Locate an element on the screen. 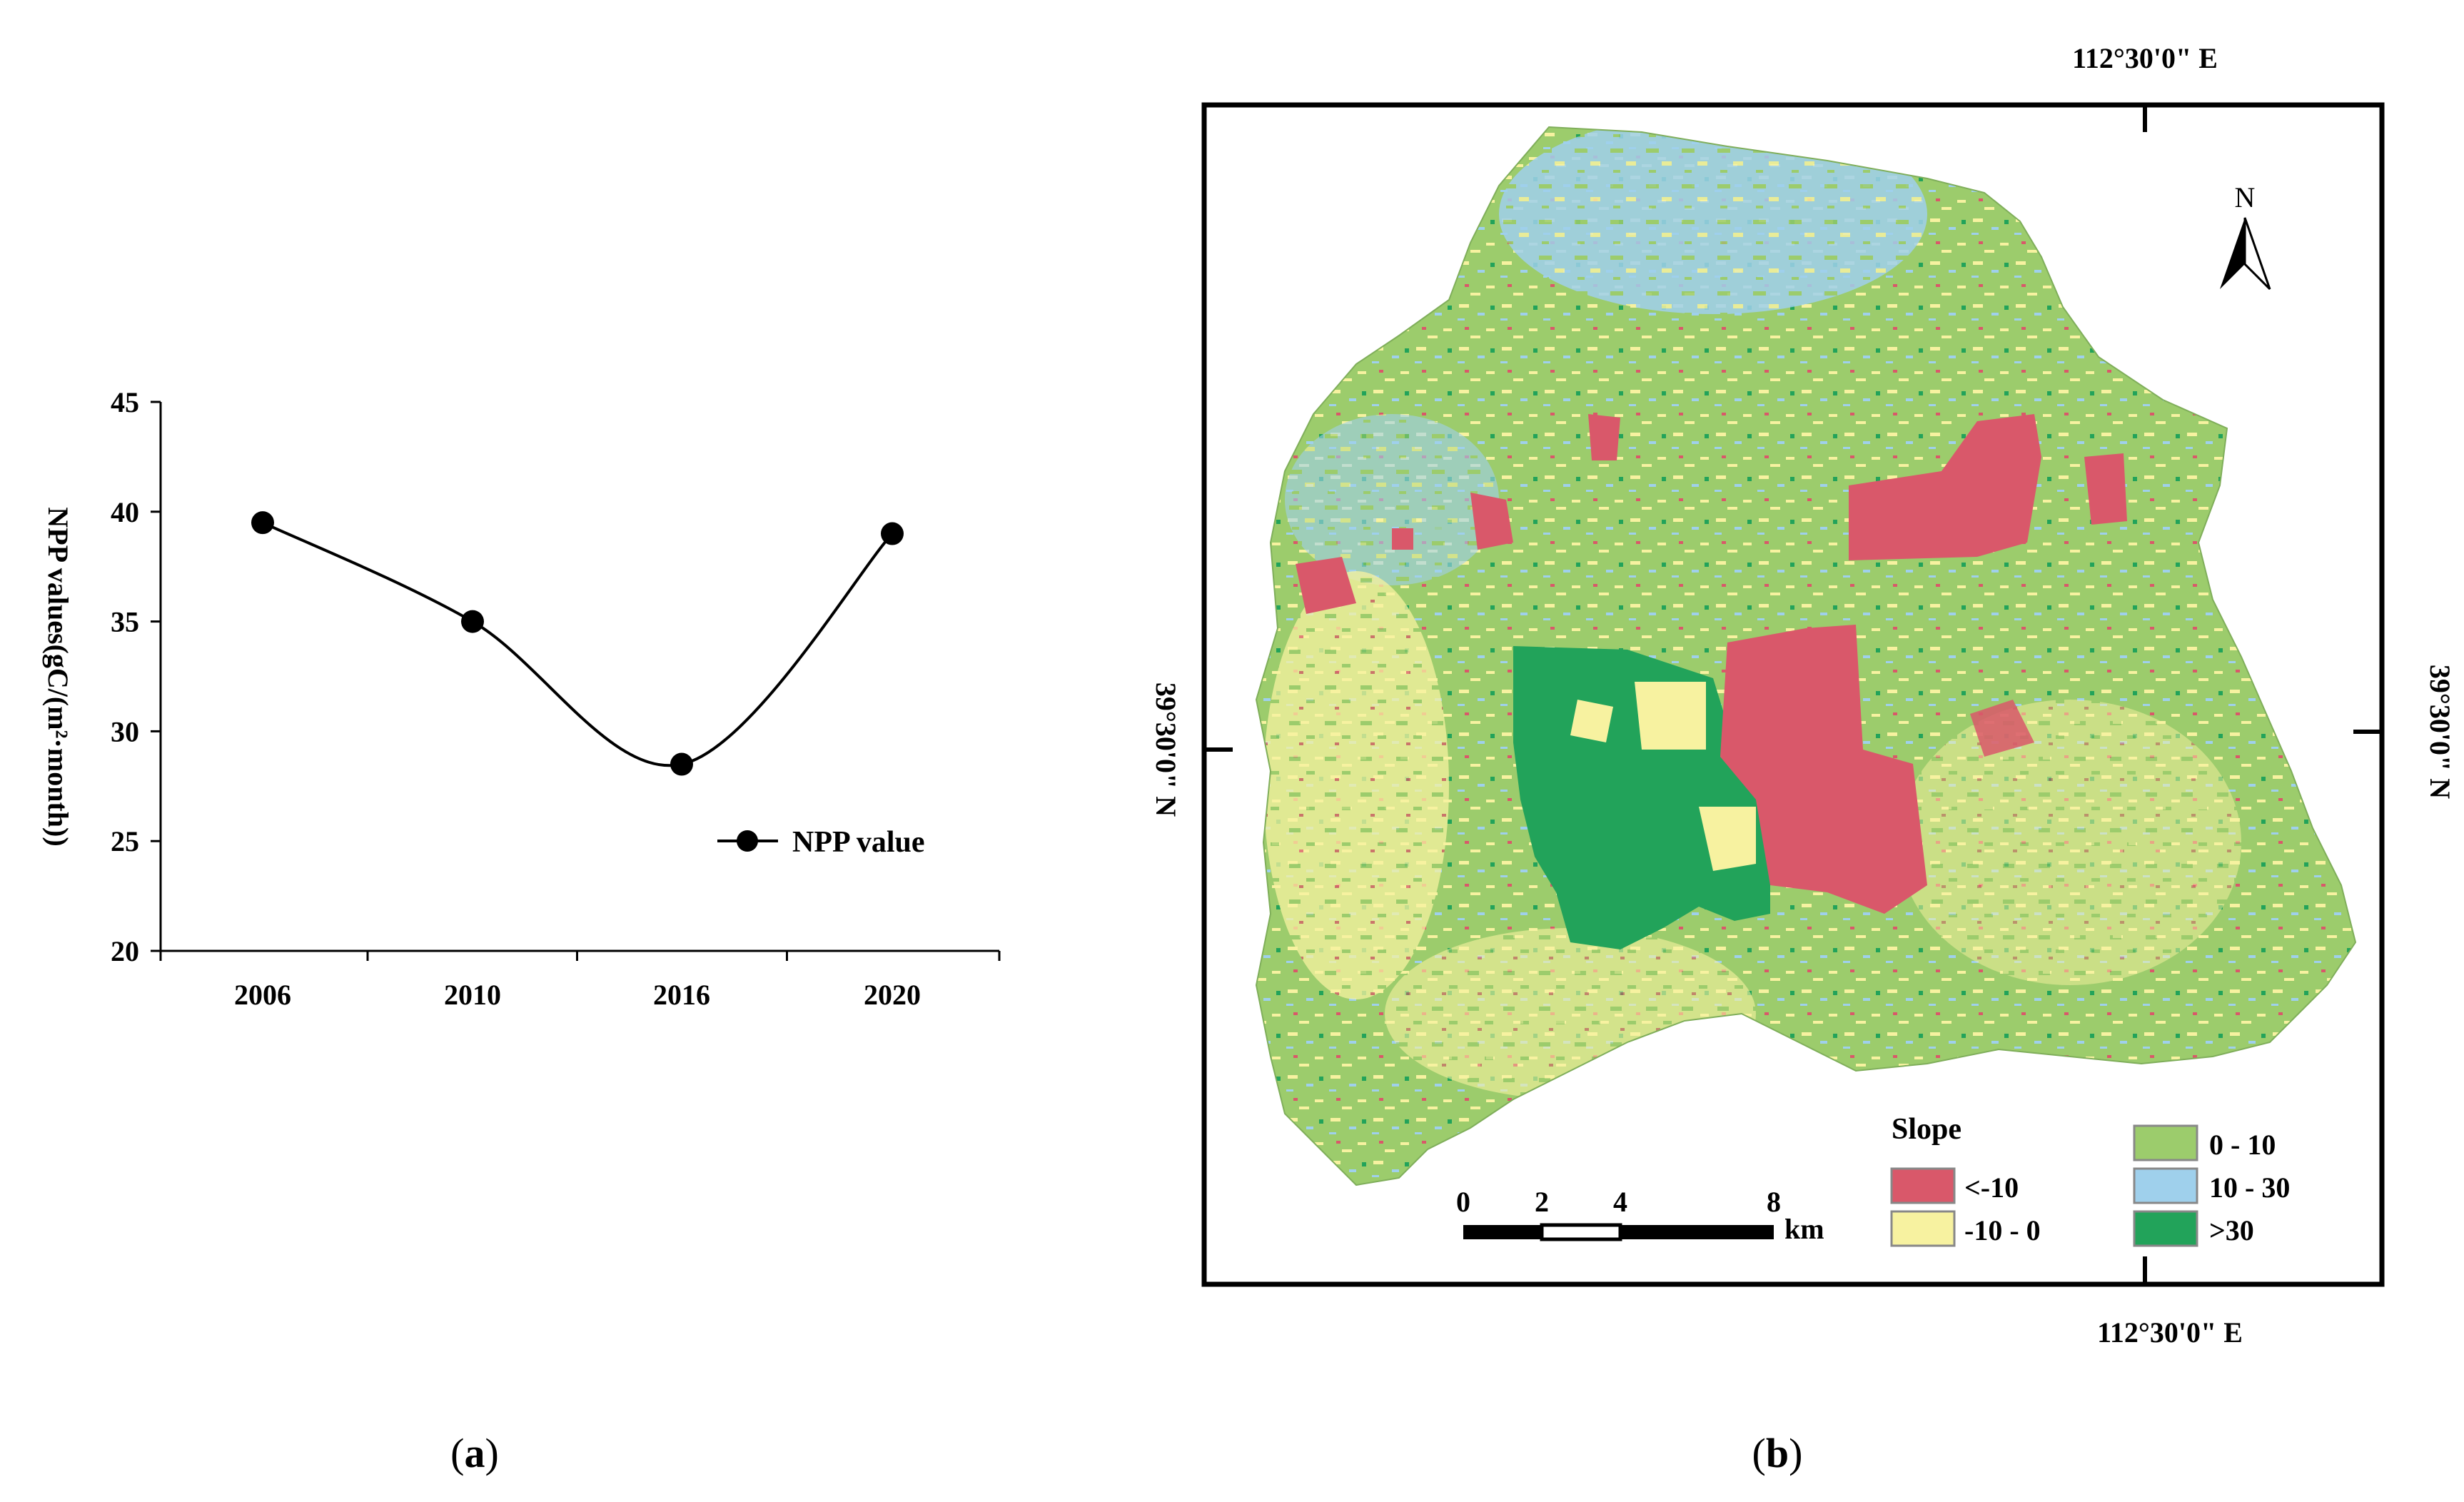 The image size is (2464, 1502). y-tick-label: 20 is located at coordinates (125, 951).